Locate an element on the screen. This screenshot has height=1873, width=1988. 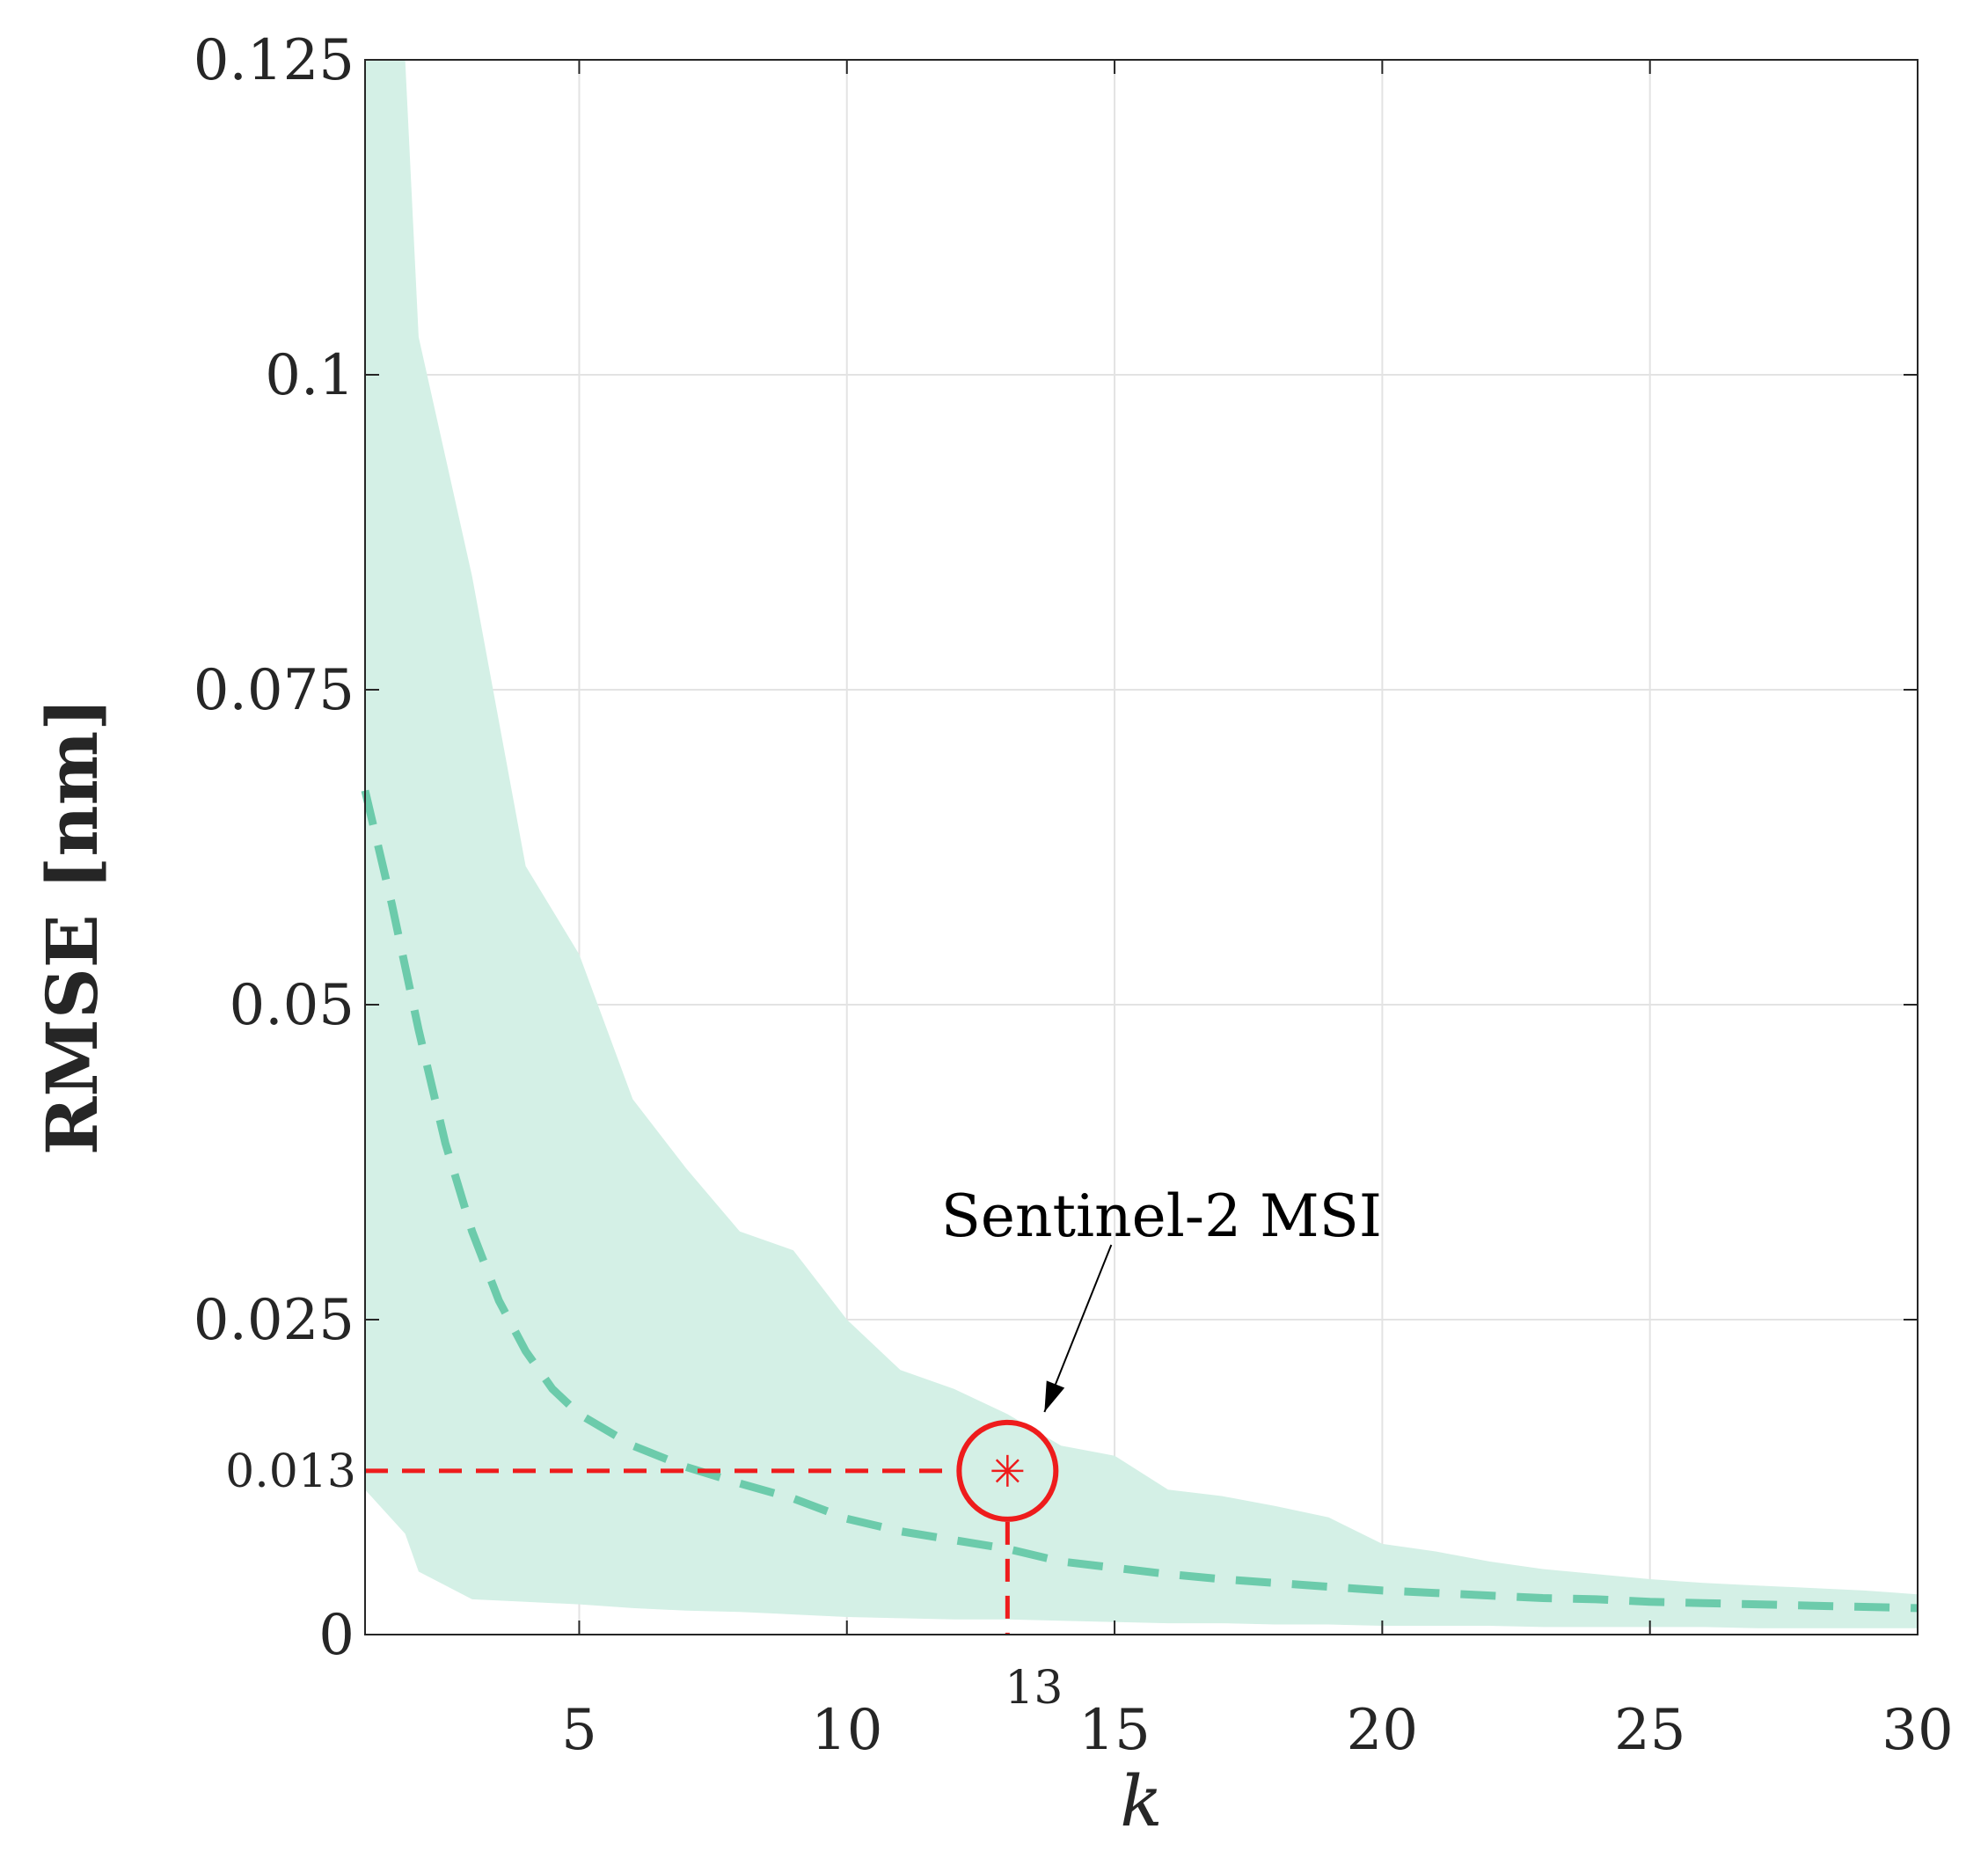
y-tick-label: 0 is located at coordinates (336, 1635).